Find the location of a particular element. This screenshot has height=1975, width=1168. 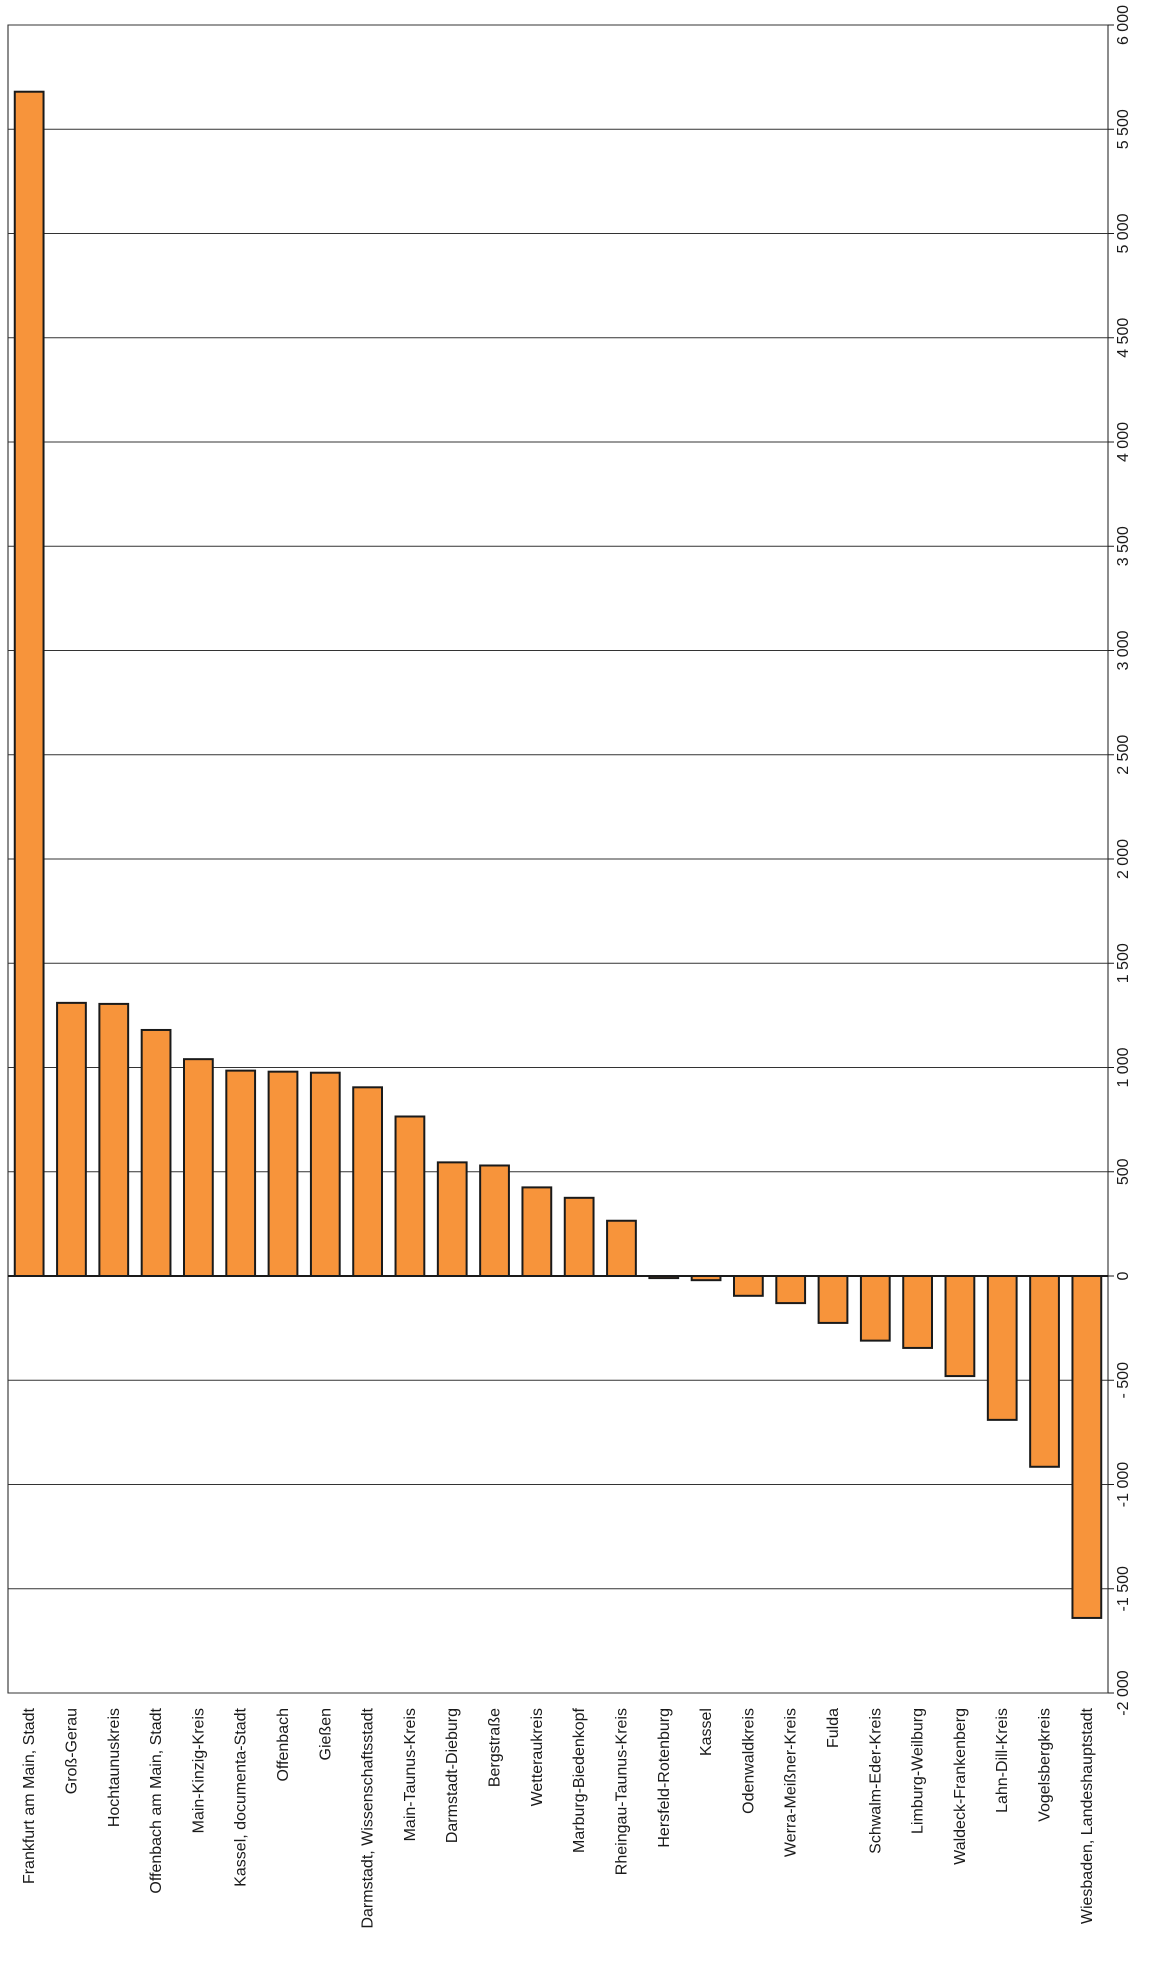

category-label: Vogelsbergkreis is located at coordinates (1045, 1765).